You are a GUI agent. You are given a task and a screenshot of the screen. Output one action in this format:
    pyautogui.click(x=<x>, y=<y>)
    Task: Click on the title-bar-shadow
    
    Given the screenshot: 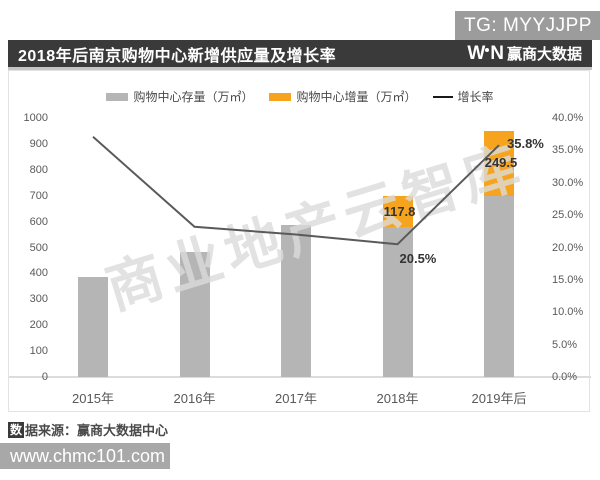 What is the action you would take?
    pyautogui.click(x=300, y=68)
    